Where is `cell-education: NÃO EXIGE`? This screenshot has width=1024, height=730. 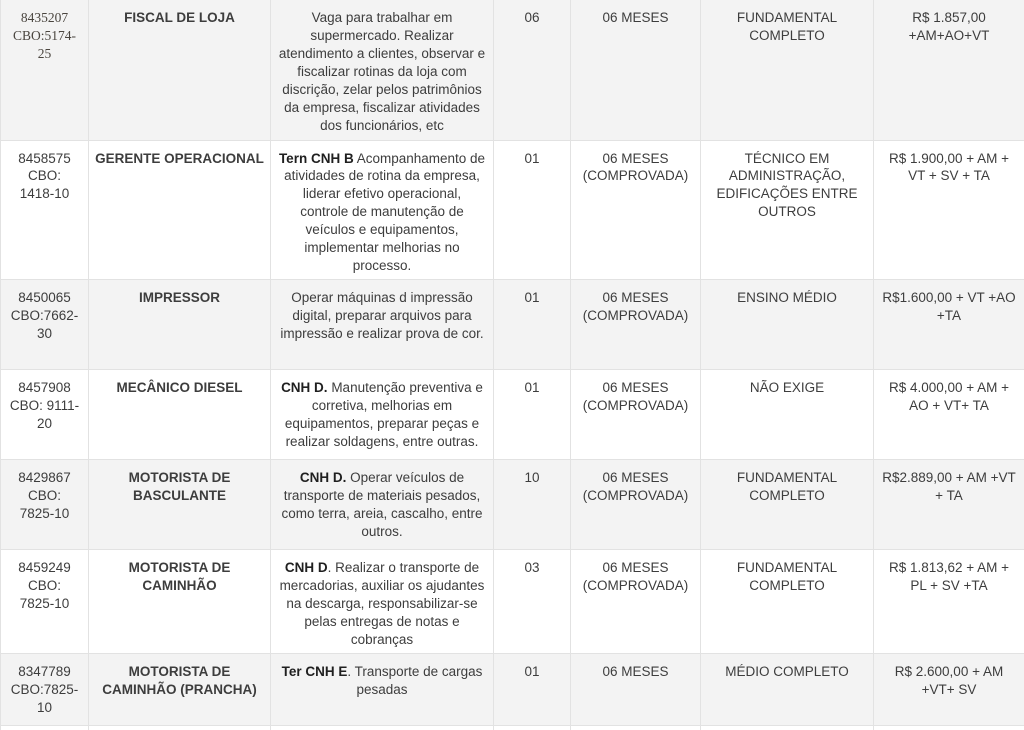
cell-education: NÃO EXIGE is located at coordinates (787, 415).